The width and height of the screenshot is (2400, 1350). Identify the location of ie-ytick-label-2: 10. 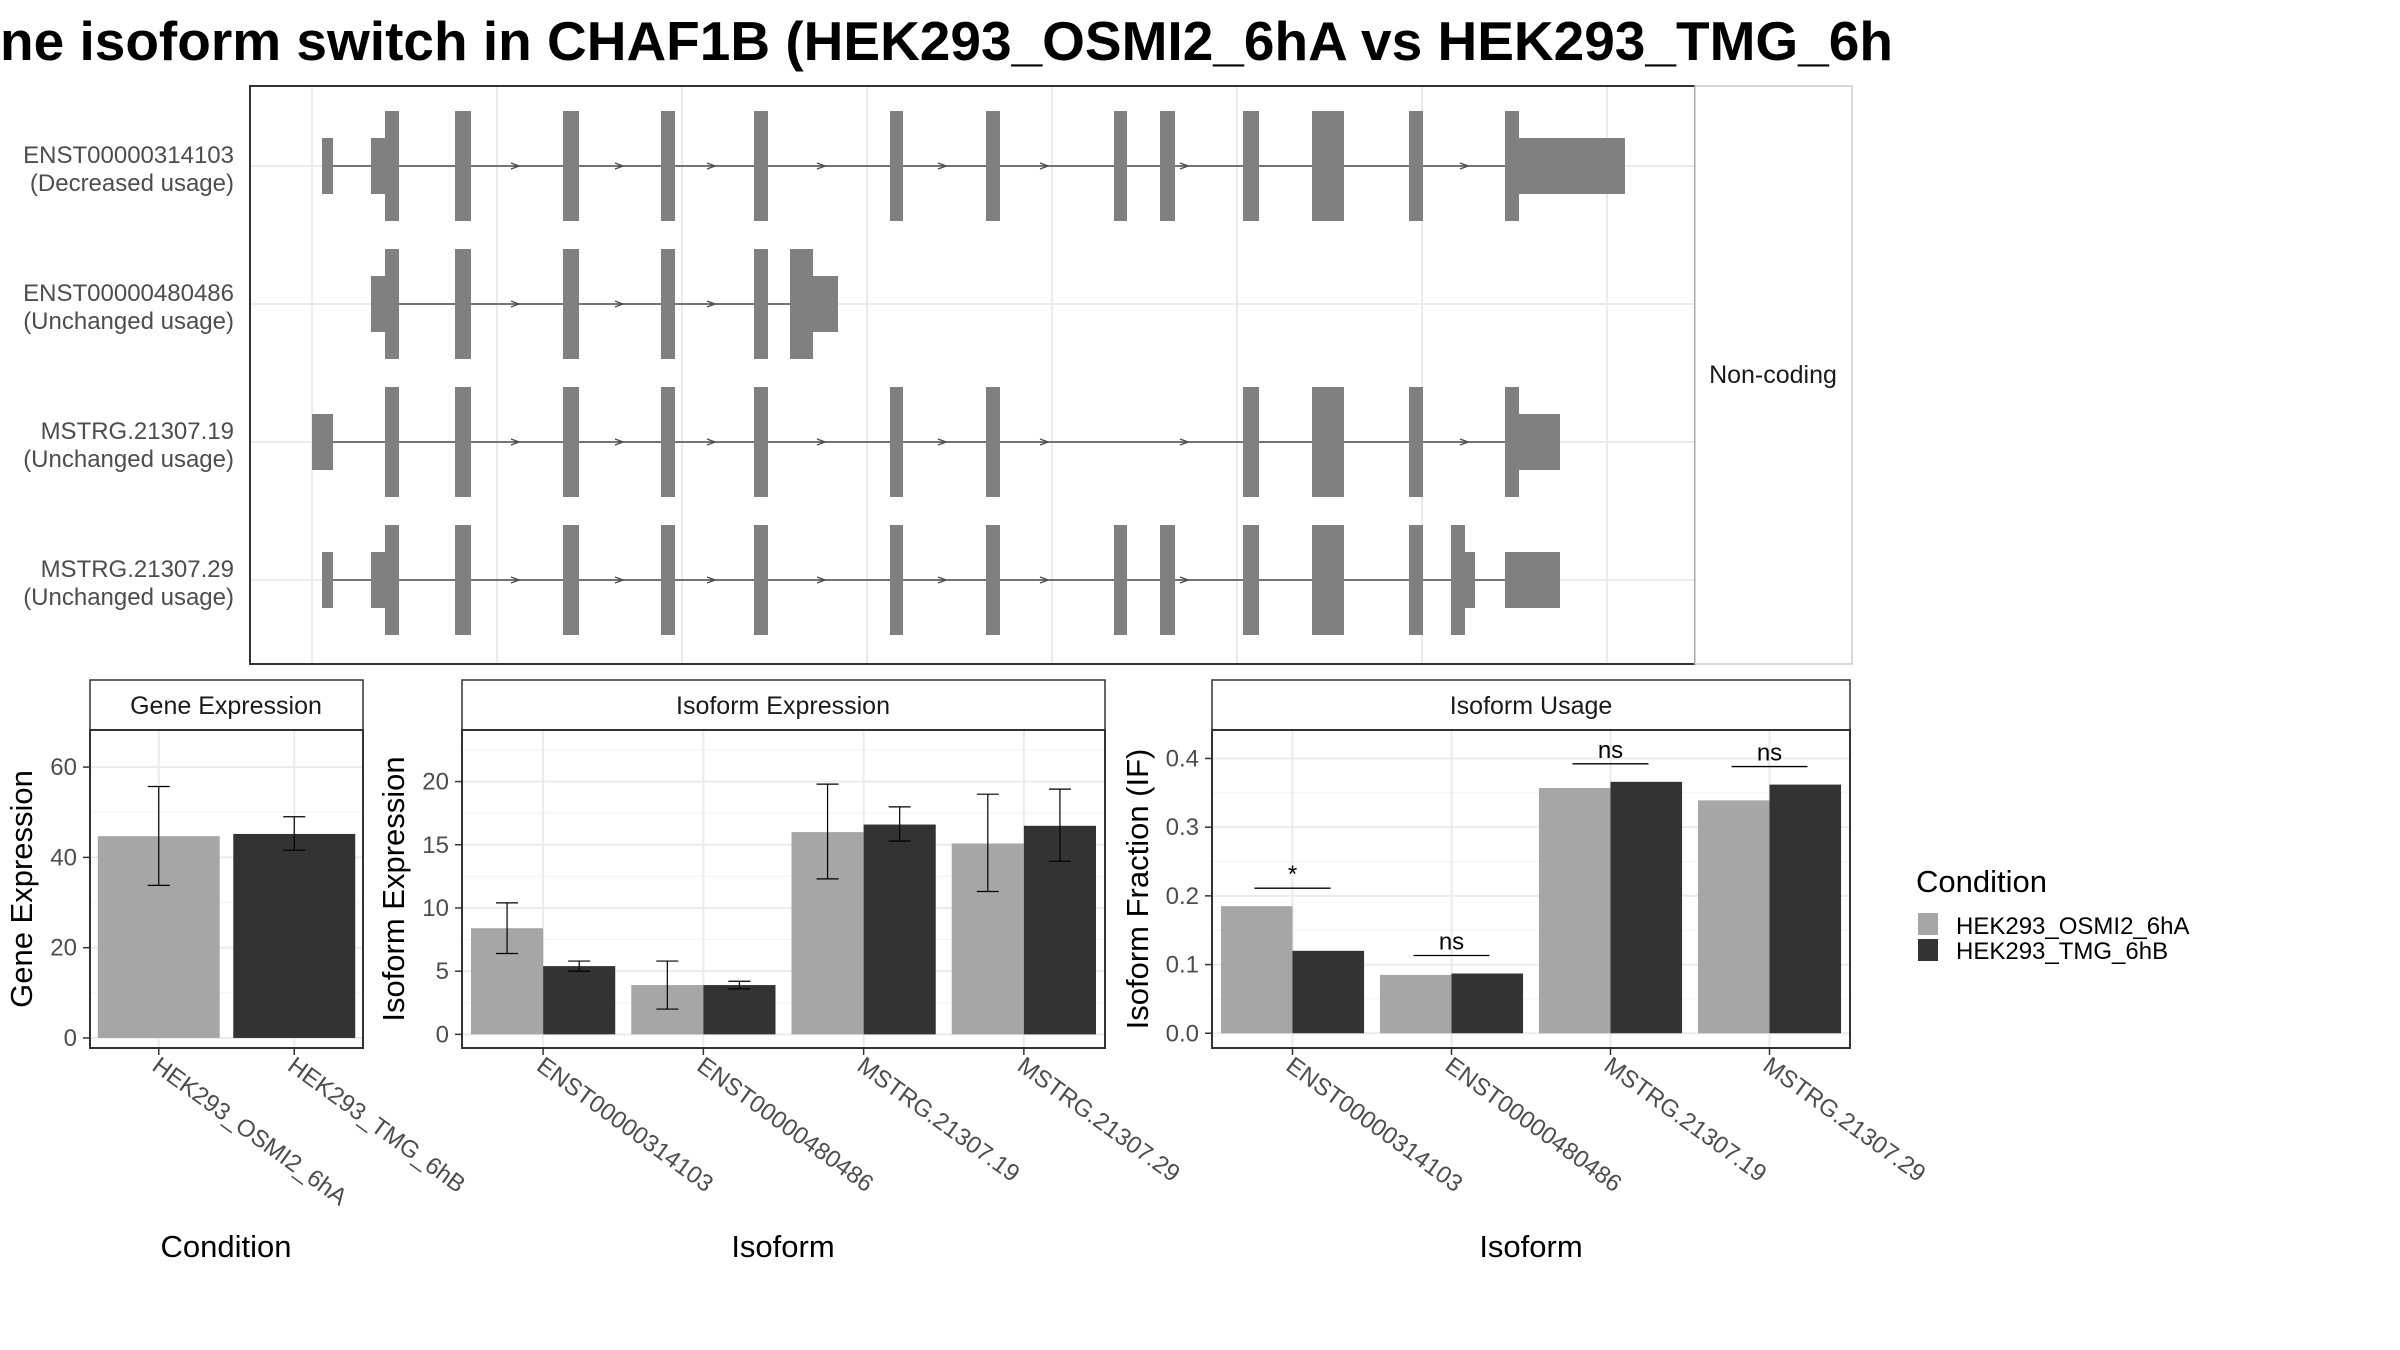
(435, 908).